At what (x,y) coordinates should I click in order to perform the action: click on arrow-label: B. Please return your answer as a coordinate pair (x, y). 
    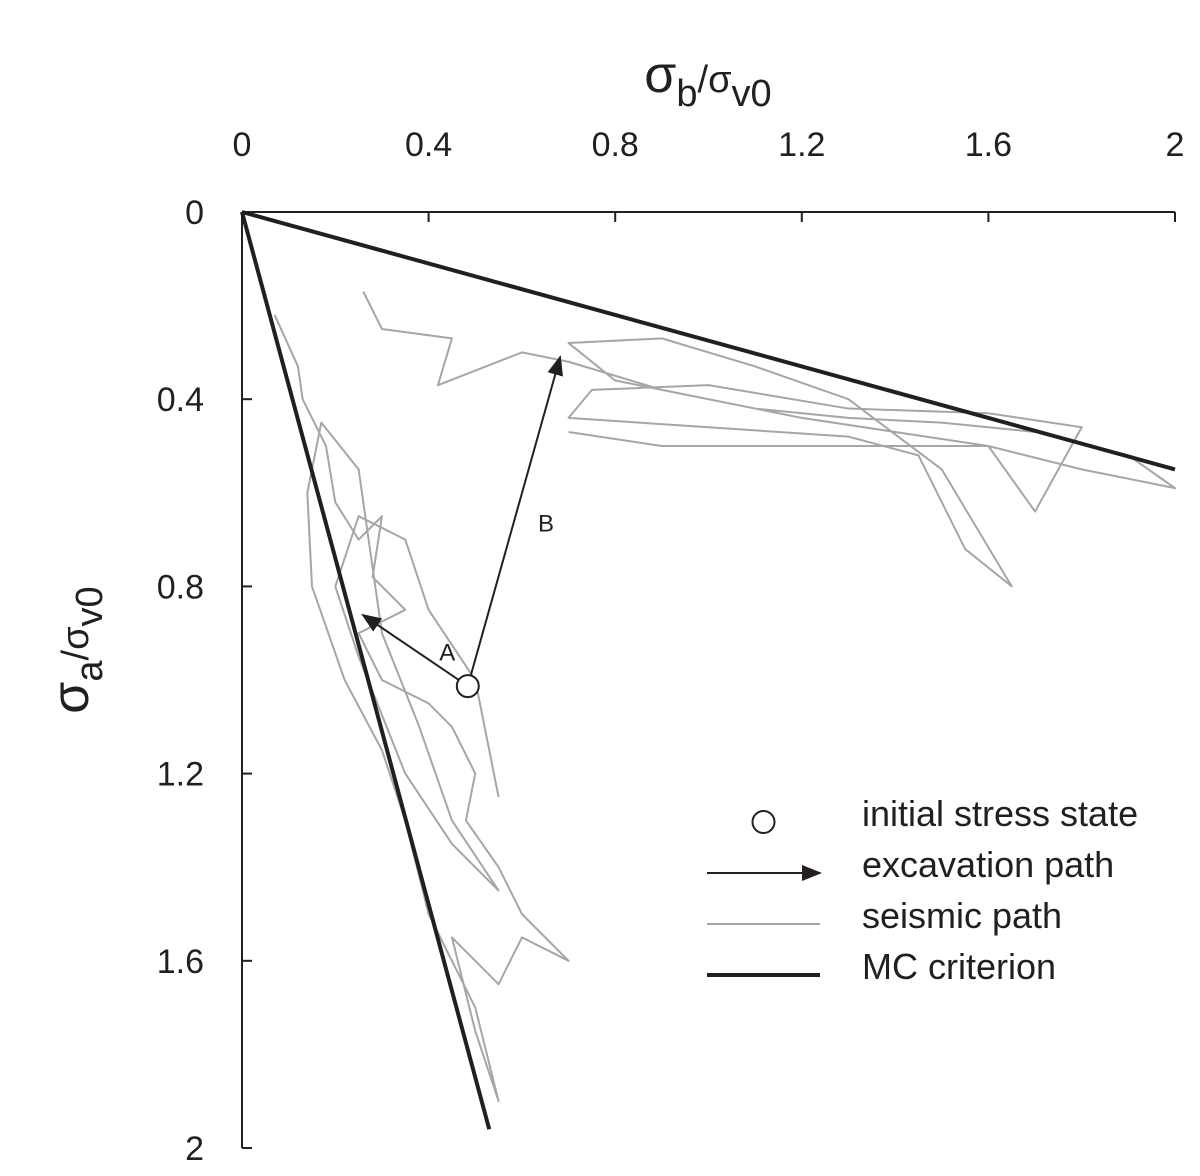
    Looking at the image, I should click on (546, 524).